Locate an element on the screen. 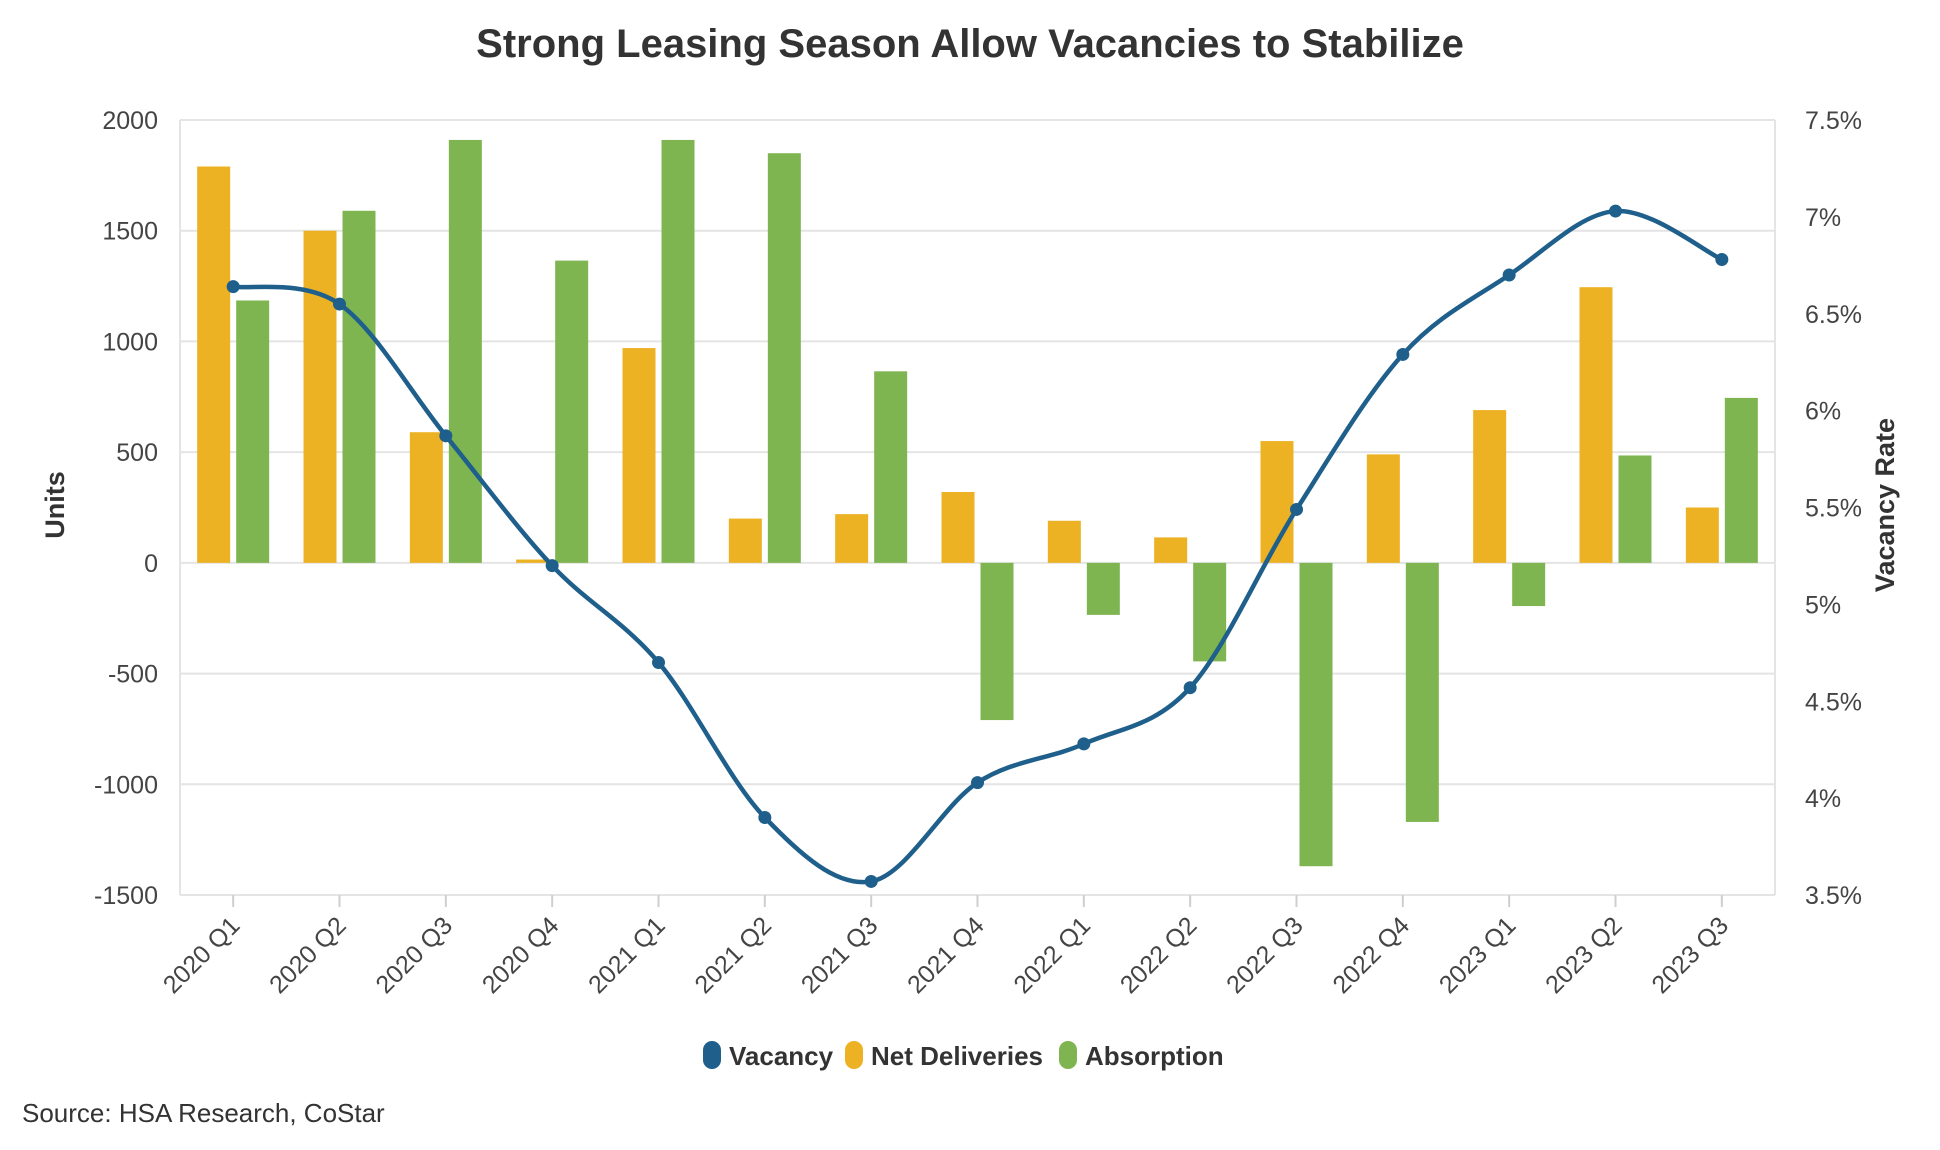 This screenshot has height=1150, width=1940. right-tick-label: 5% is located at coordinates (1823, 605).